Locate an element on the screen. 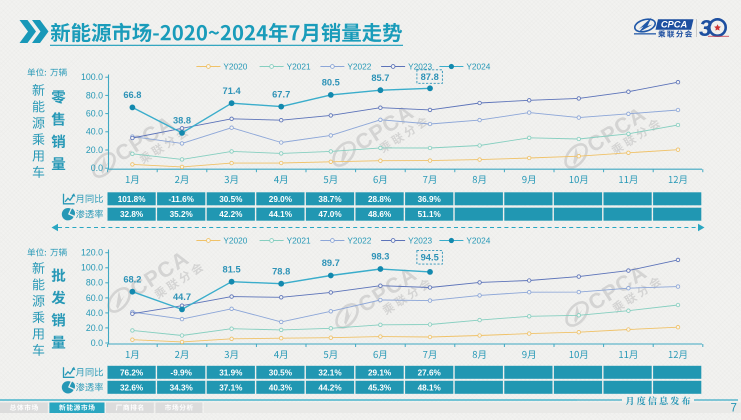  svg-text: 38.8 is located at coordinates (182, 121).